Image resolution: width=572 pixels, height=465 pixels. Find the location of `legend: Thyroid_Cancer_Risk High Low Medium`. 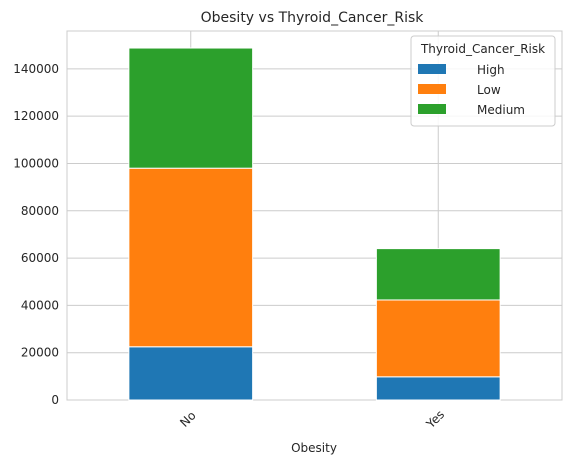

legend: Thyroid_Cancer_Risk High Low Medium is located at coordinates (483, 81).